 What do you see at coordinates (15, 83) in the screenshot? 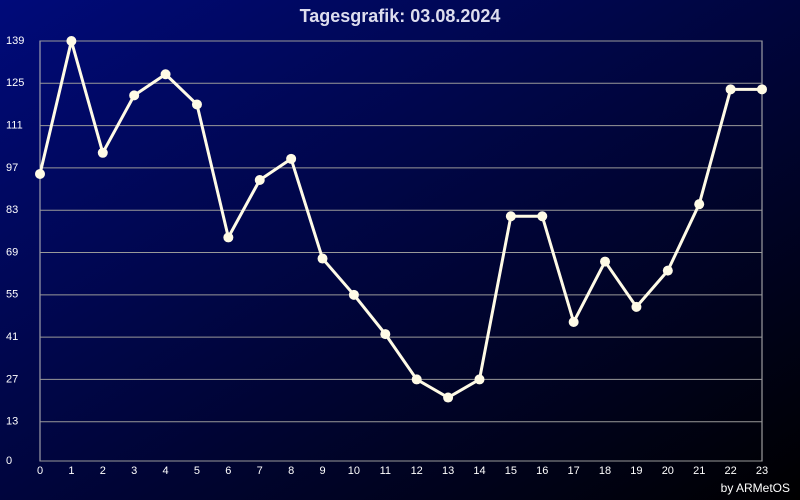
I see `y-tick-label: 125` at bounding box center [15, 83].